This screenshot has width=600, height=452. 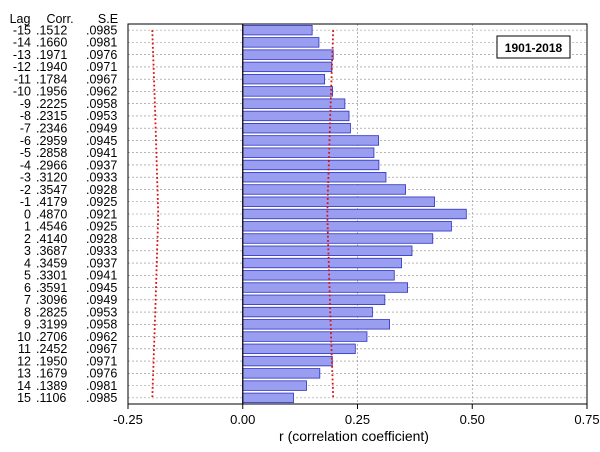 What do you see at coordinates (101, 165) in the screenshot?
I see `se-label: .0937` at bounding box center [101, 165].